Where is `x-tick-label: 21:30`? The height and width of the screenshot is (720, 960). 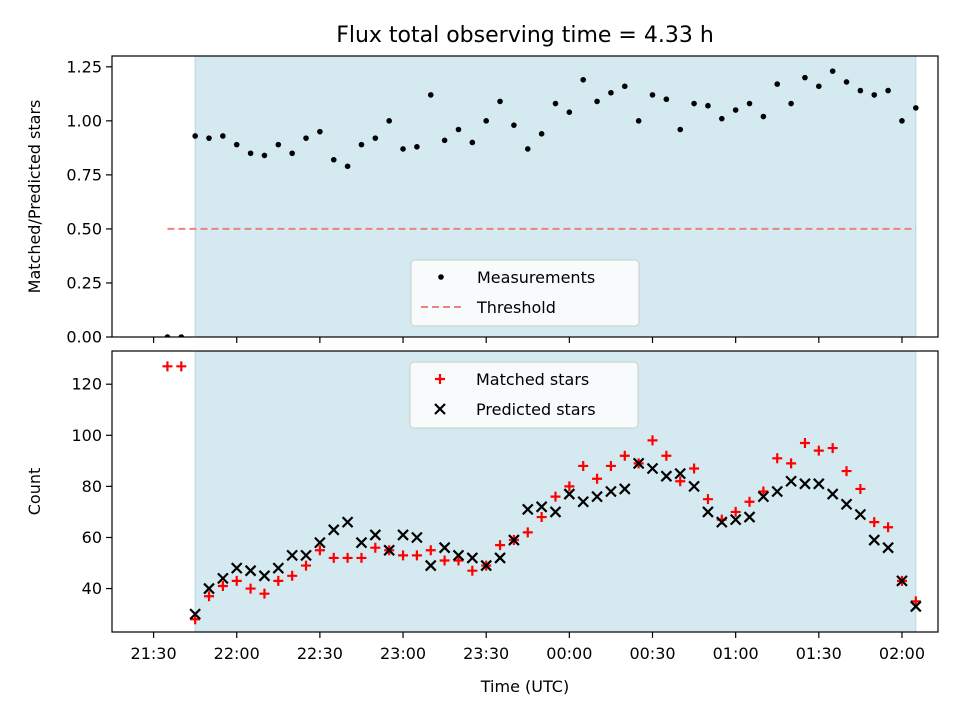 x-tick-label: 21:30 is located at coordinates (154, 653).